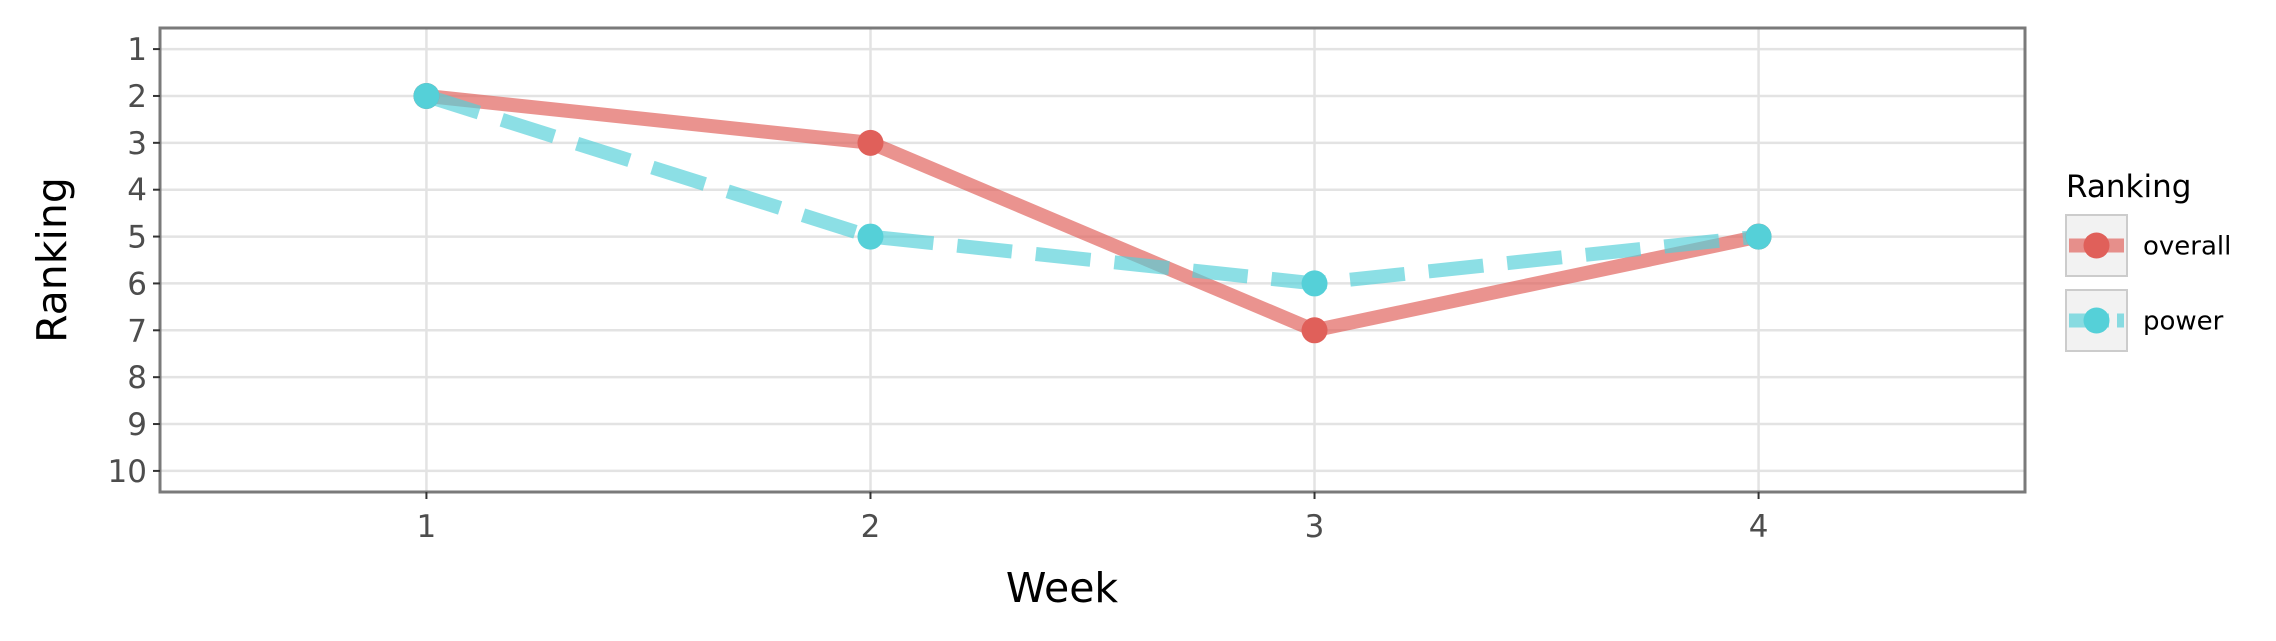  I want to click on y-tick-label: 9, so click(137, 425).